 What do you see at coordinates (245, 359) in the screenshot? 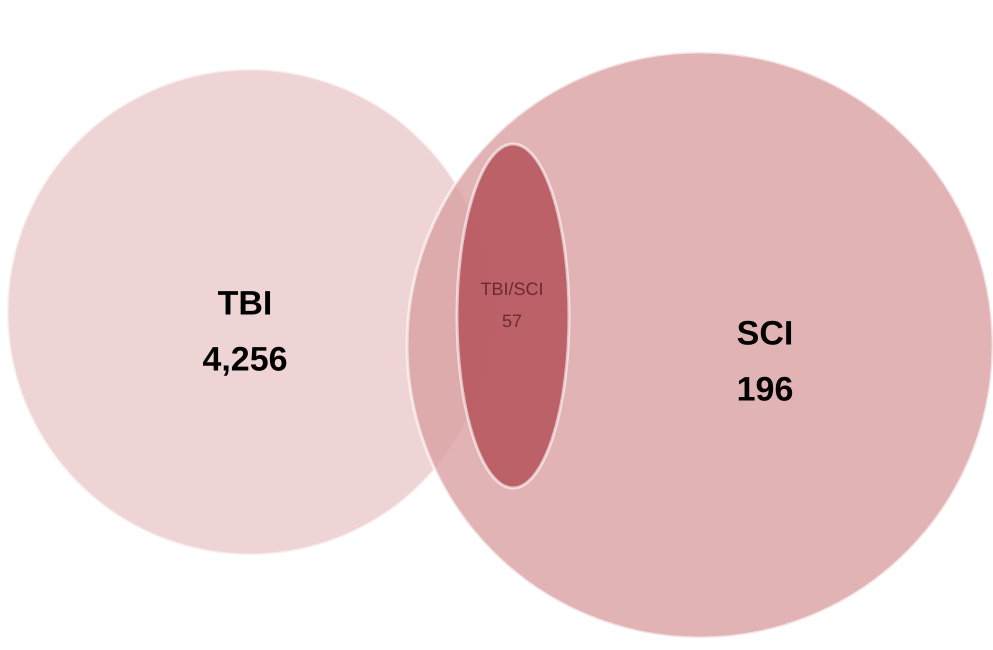
I see `data-label: 4,256` at bounding box center [245, 359].